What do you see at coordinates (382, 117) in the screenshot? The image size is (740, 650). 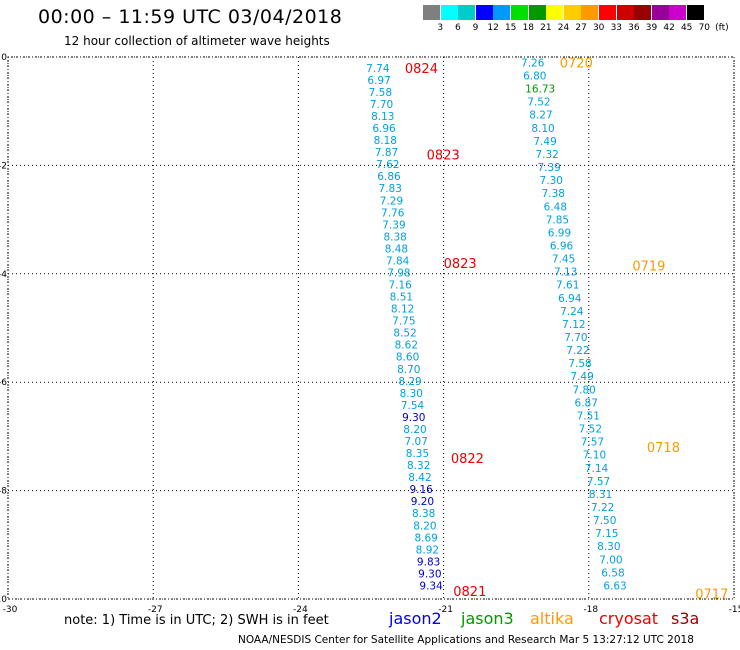 I see `wave-height-label: 8.13` at bounding box center [382, 117].